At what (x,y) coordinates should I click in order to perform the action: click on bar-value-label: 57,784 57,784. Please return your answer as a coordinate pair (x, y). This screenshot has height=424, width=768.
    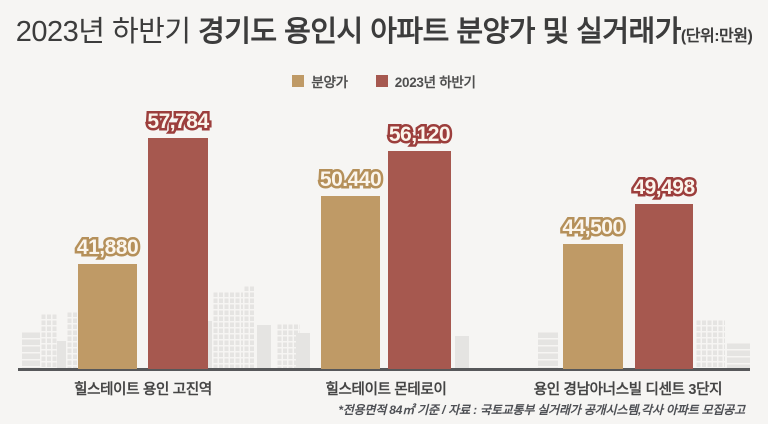
    Looking at the image, I should click on (178, 121).